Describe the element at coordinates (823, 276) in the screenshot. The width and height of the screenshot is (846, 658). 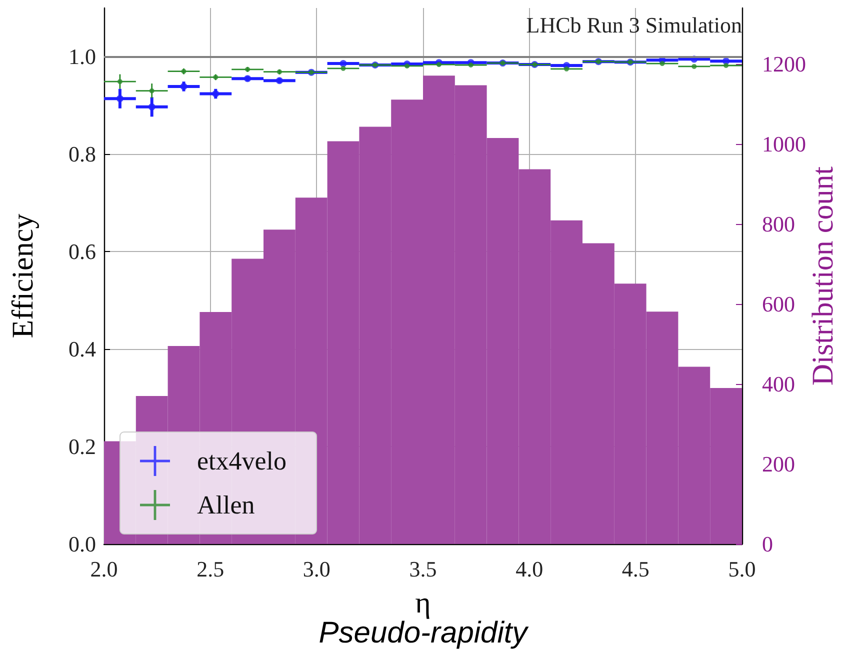
I see `y2-axis-title: Distribution count` at that location.